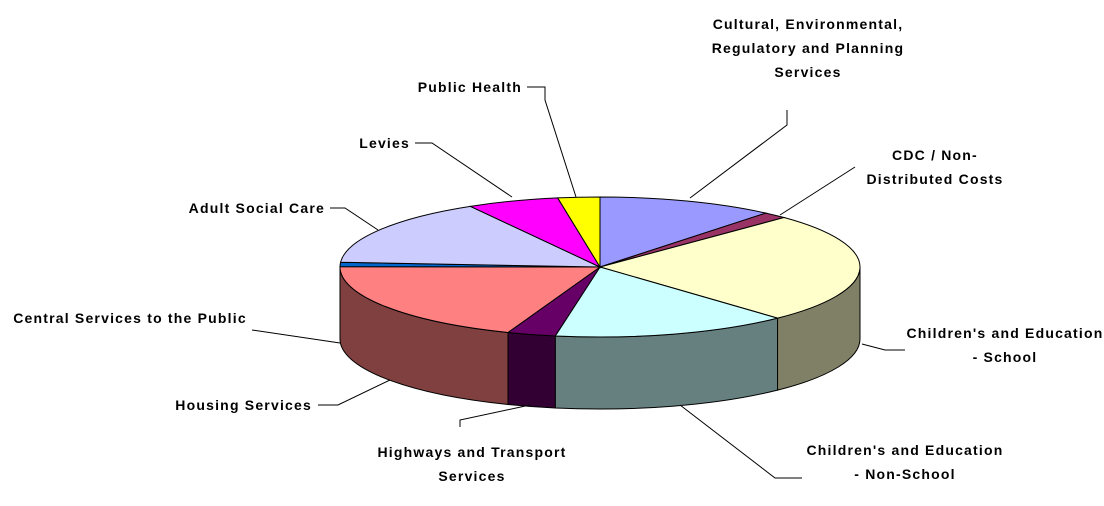  I want to click on slice-label: Public Health, so click(469, 87).